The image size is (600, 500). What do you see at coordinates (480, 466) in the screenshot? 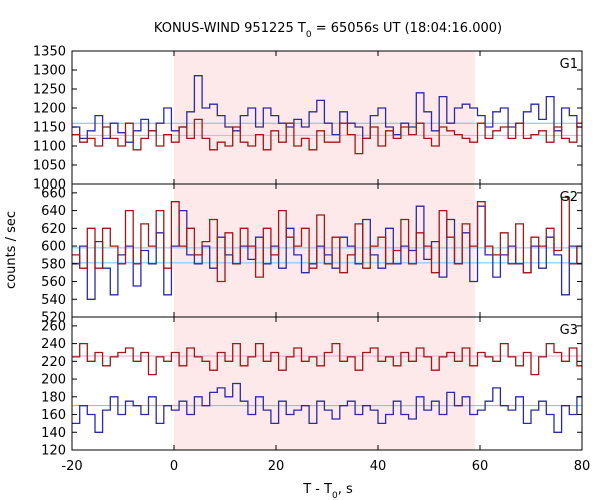
I see `x-tick-label-4: 60` at bounding box center [480, 466].